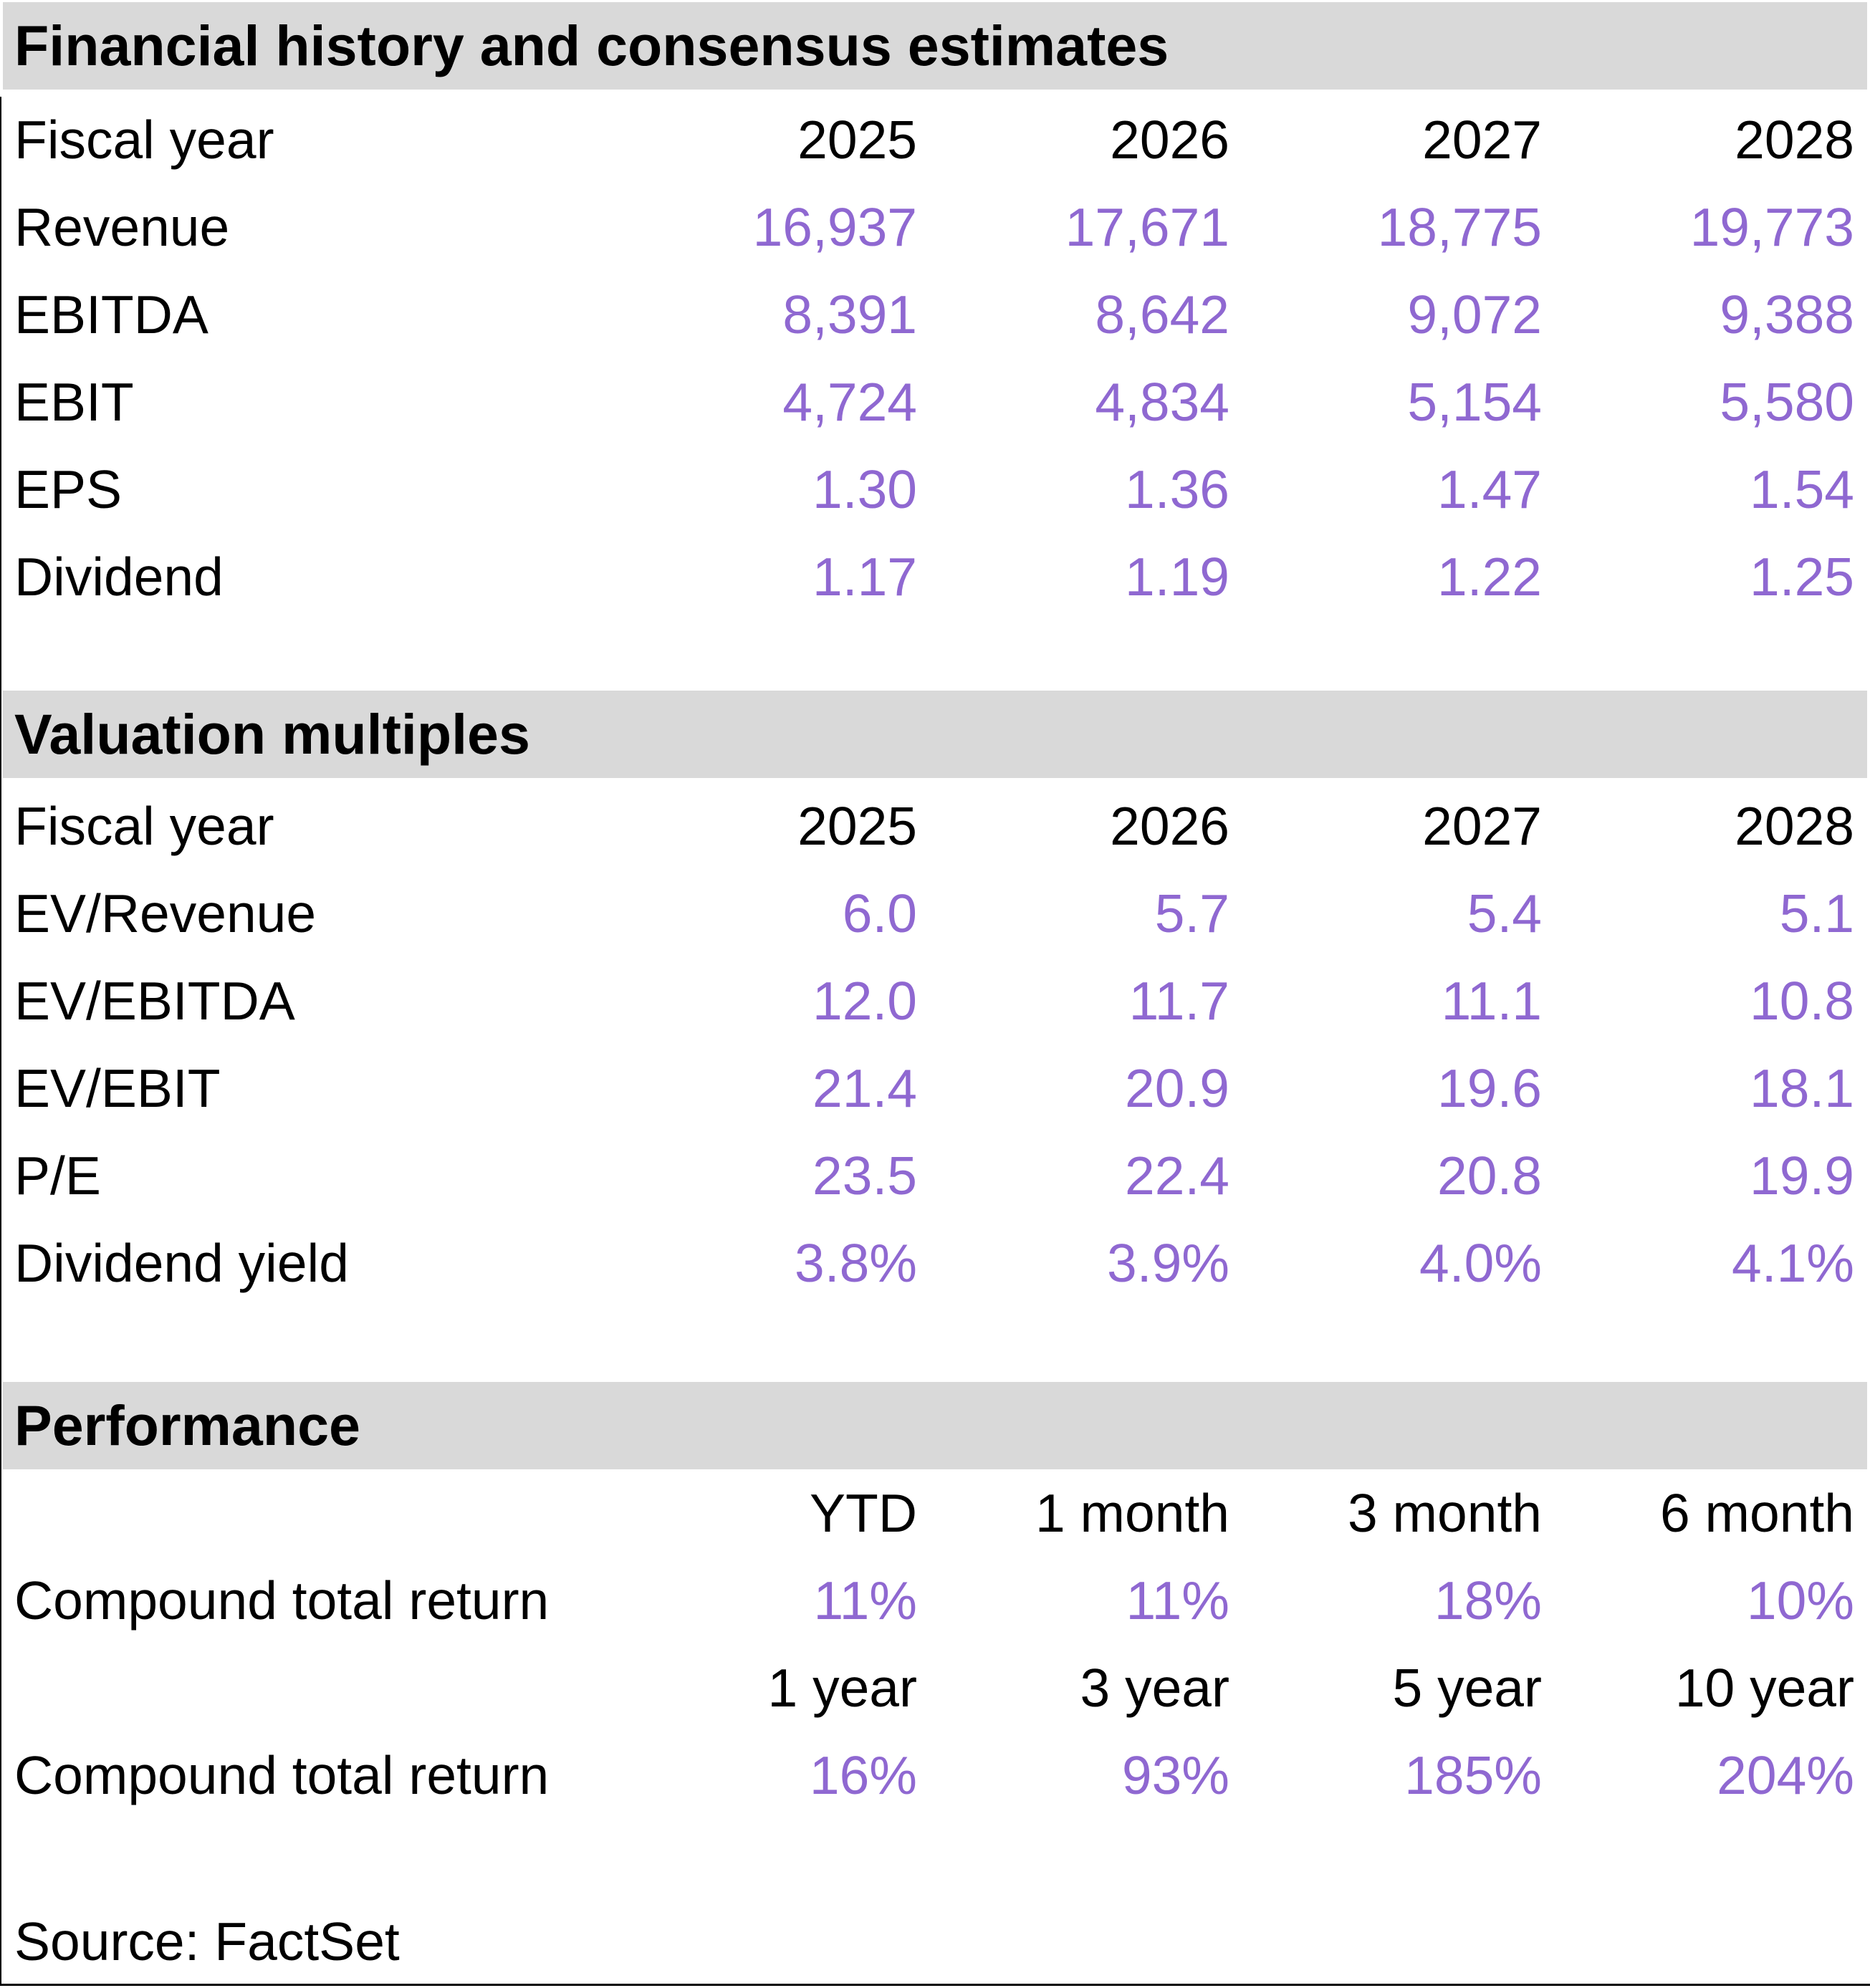 The height and width of the screenshot is (1988, 1870). What do you see at coordinates (1785, 1775) in the screenshot?
I see `cell-value: 204%` at bounding box center [1785, 1775].